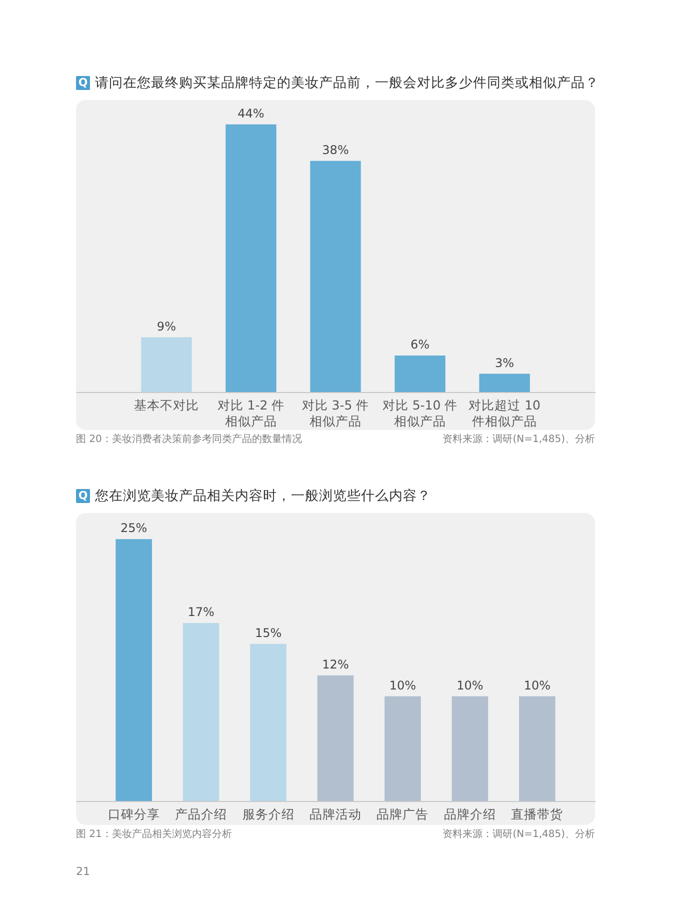 This screenshot has width=678, height=914. I want to click on data-label: 15%, so click(268, 633).